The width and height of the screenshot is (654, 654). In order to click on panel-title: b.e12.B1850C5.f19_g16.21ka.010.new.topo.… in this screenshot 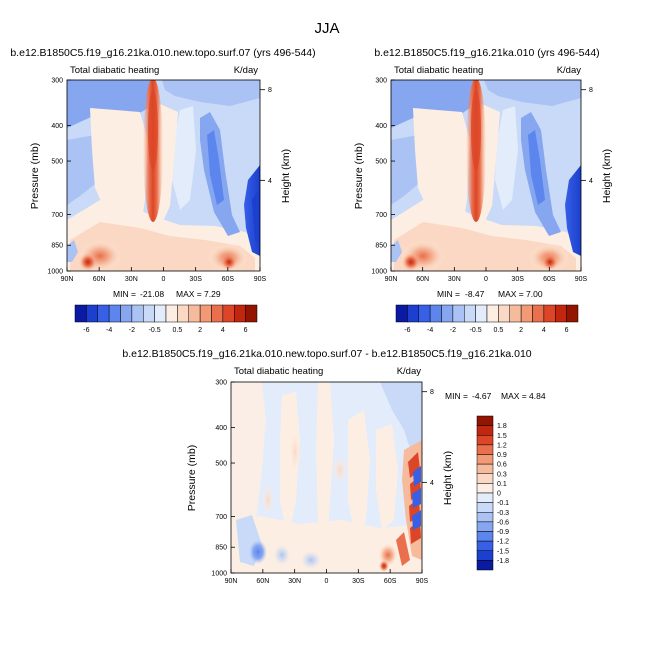, I will do `click(326, 354)`.